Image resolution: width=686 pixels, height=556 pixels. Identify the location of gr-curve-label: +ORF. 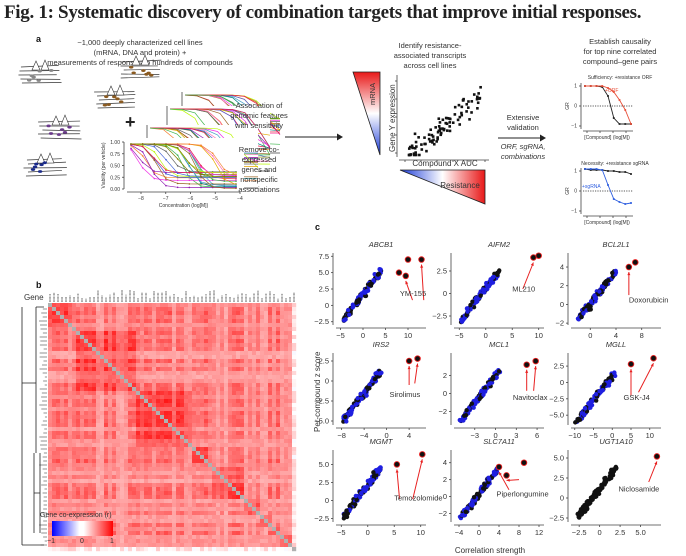
(611, 91).